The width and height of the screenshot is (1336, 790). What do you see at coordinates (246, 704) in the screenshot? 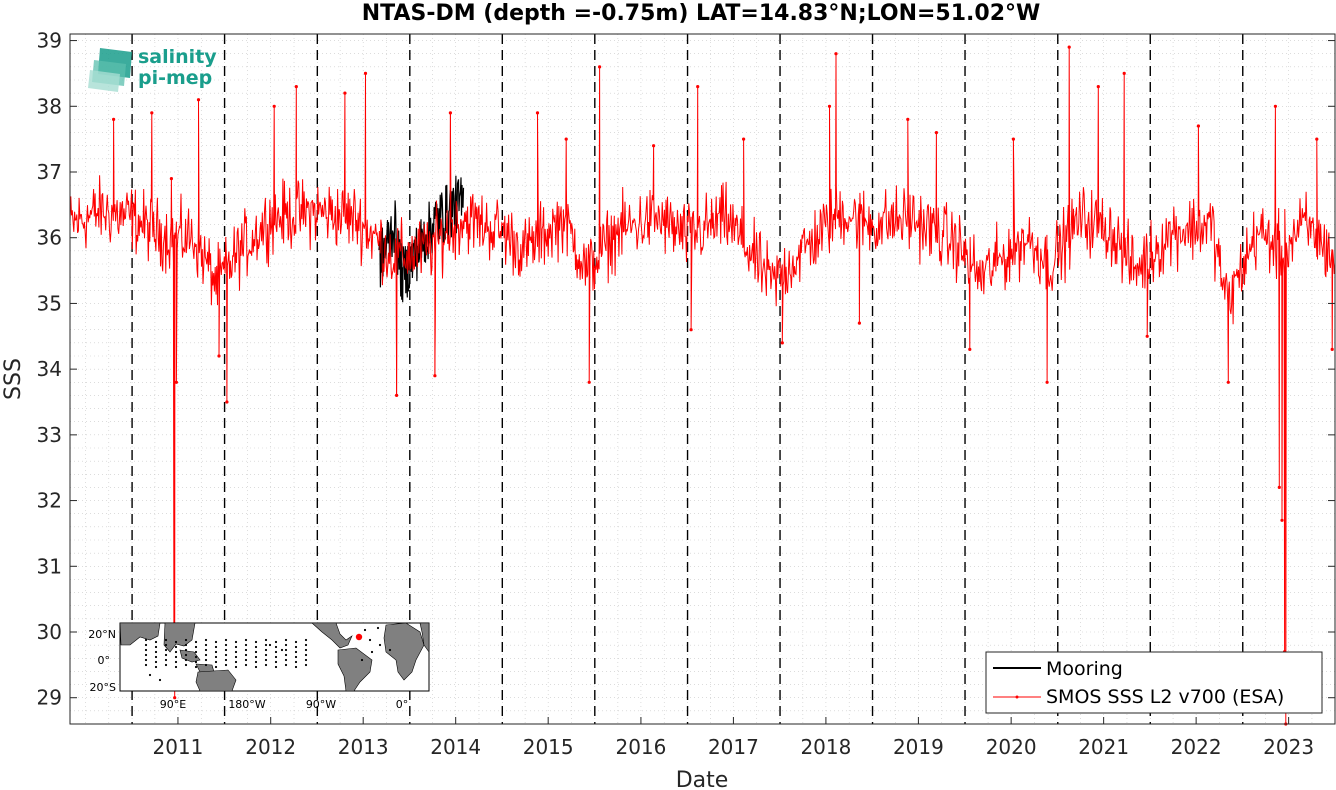
I see `map-lon-label-180w: 180°W` at bounding box center [246, 704].